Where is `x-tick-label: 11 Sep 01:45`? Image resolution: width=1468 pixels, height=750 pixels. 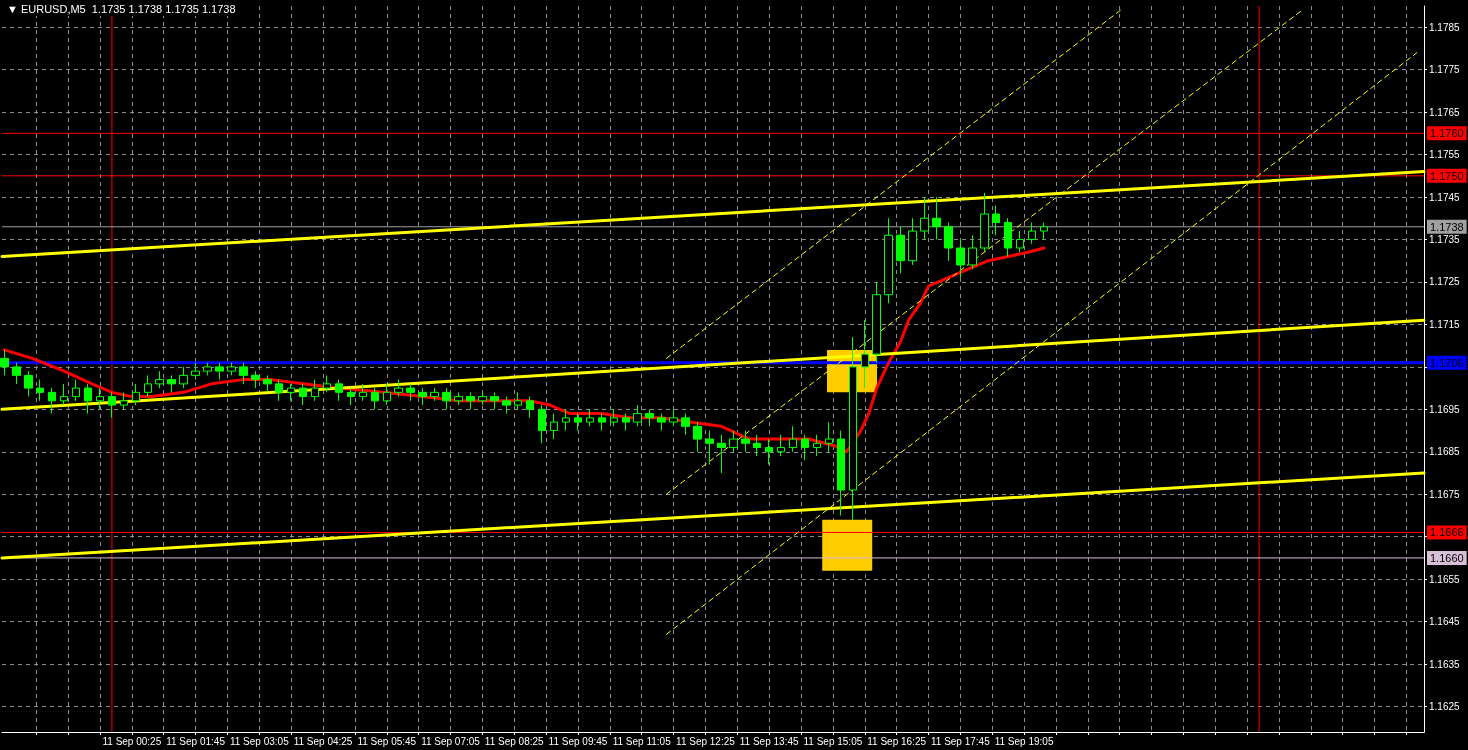 x-tick-label: 11 Sep 01:45 is located at coordinates (196, 741).